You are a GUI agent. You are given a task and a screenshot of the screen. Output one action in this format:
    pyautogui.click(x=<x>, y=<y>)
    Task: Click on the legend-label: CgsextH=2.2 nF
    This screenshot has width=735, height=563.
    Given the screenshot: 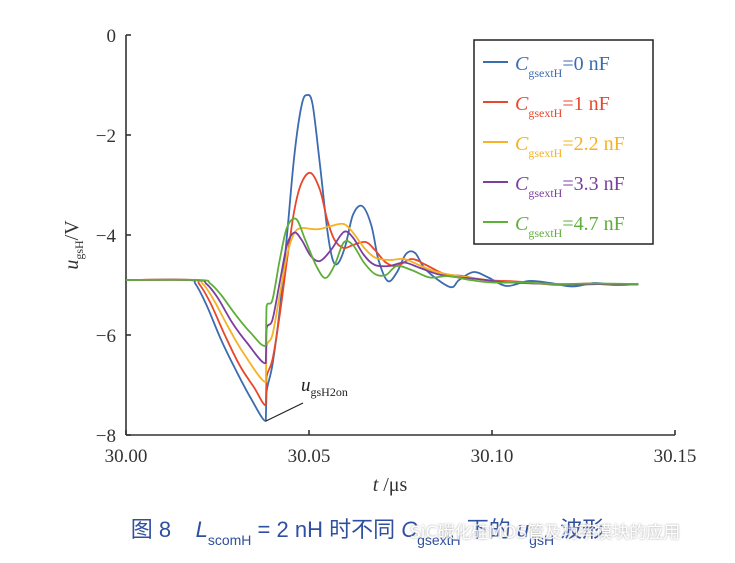 What is the action you would take?
    pyautogui.click(x=570, y=146)
    